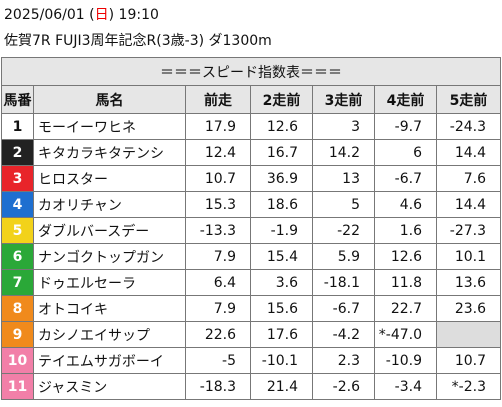  I want to click on horse-row: 7 ドゥエルセーラ 6.4 3.6 -18.1 11.8 13.6, so click(251, 282).